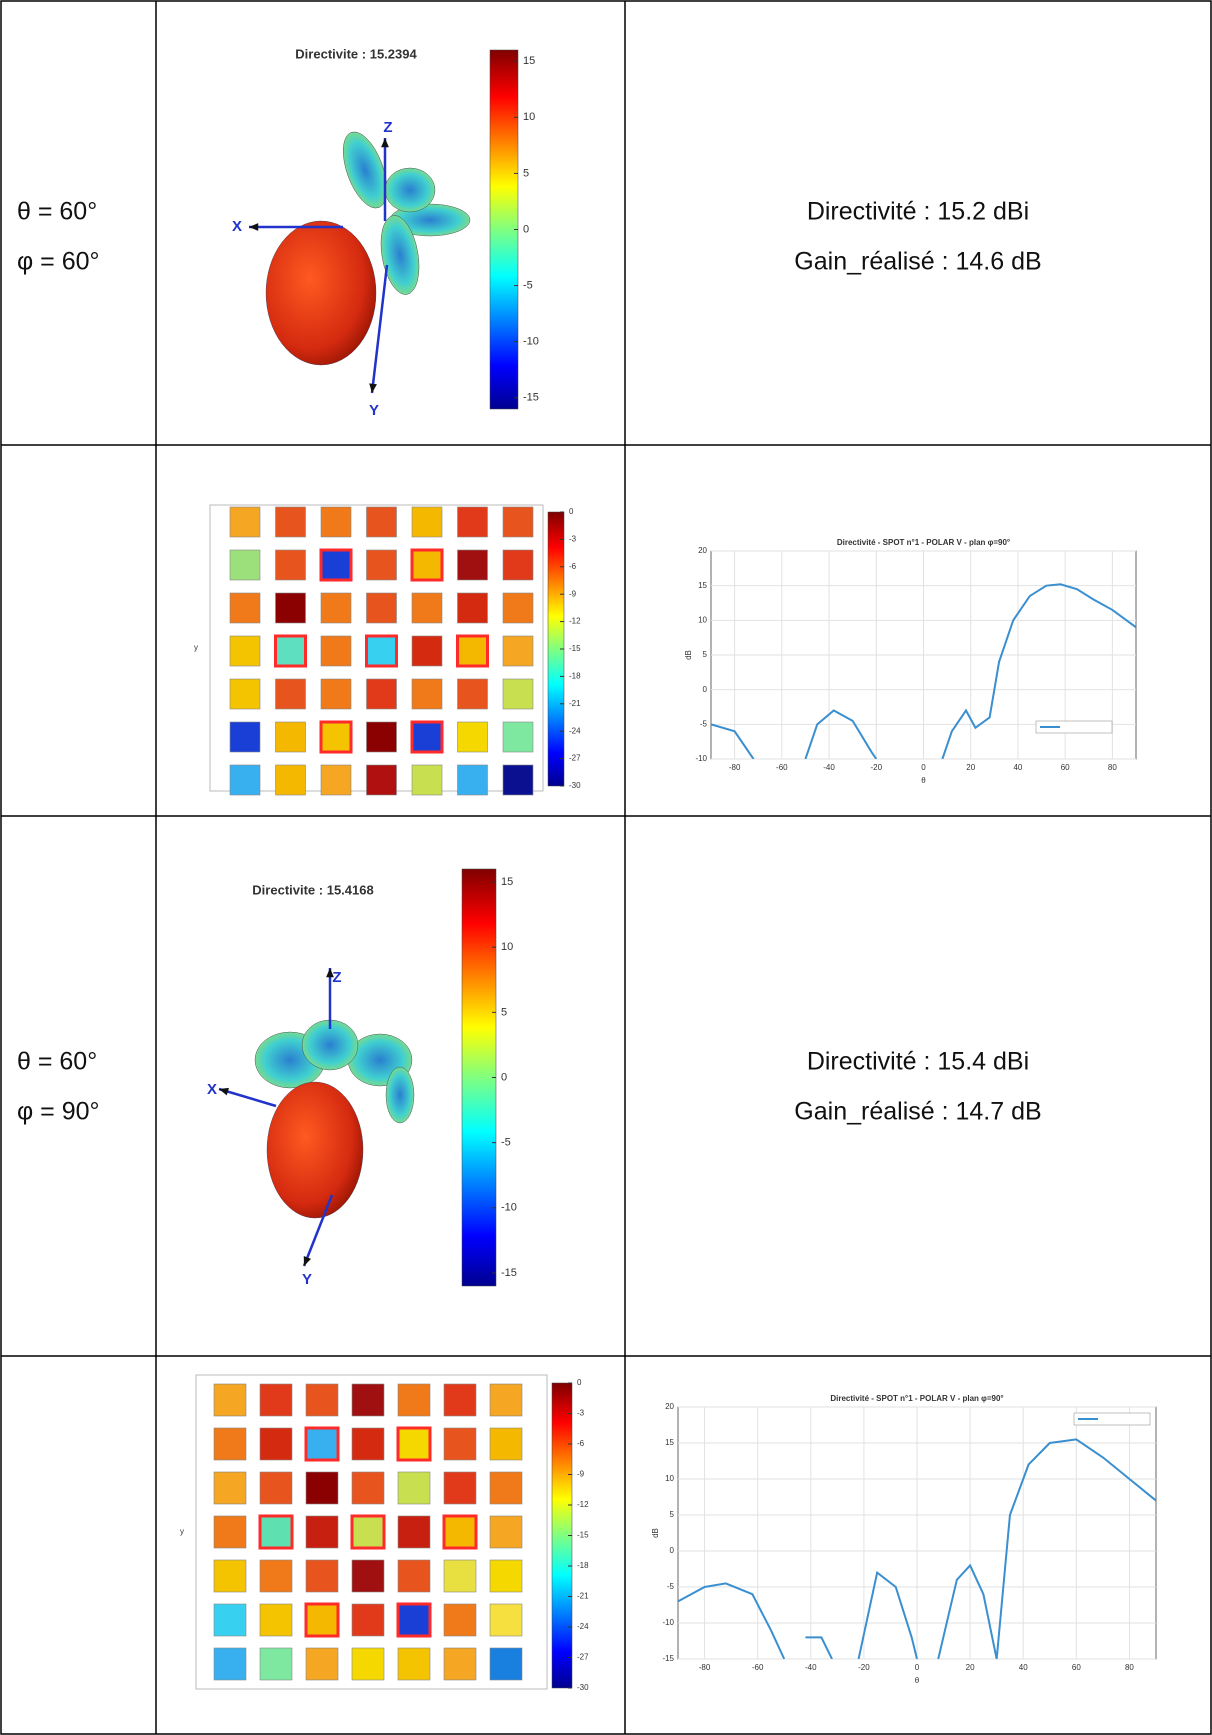  I want to click on pattern-title: Directivite : 15.4168, so click(312, 889).